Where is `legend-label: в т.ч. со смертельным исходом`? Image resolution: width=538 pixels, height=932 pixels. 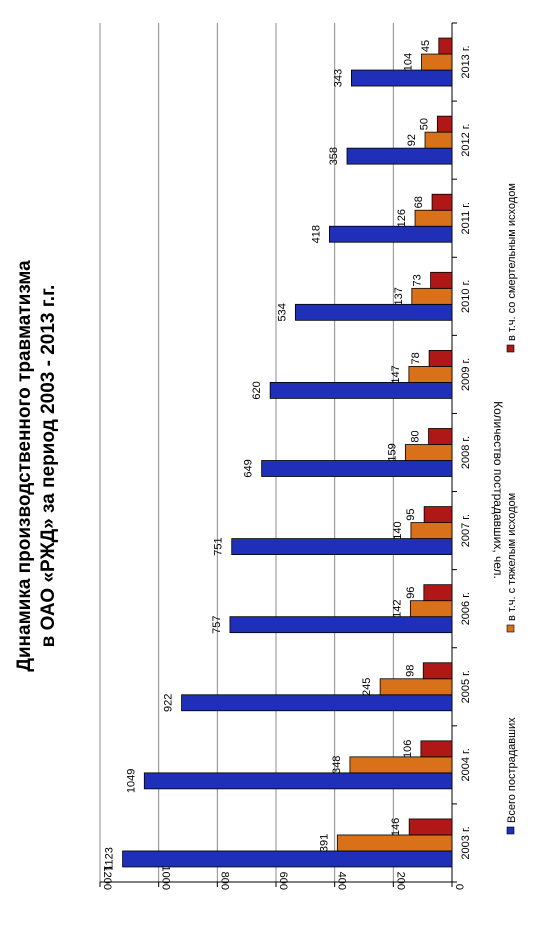 legend-label: в т.ч. со смертельным исходом is located at coordinates (512, 262).